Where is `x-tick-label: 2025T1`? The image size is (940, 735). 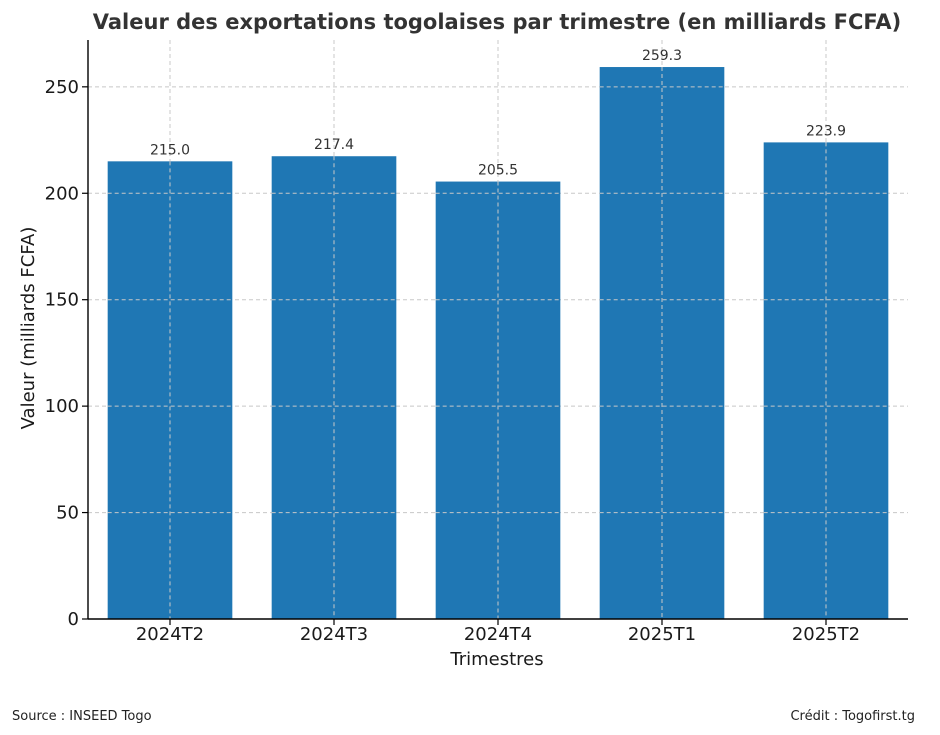
x-tick-label: 2025T1 is located at coordinates (662, 634).